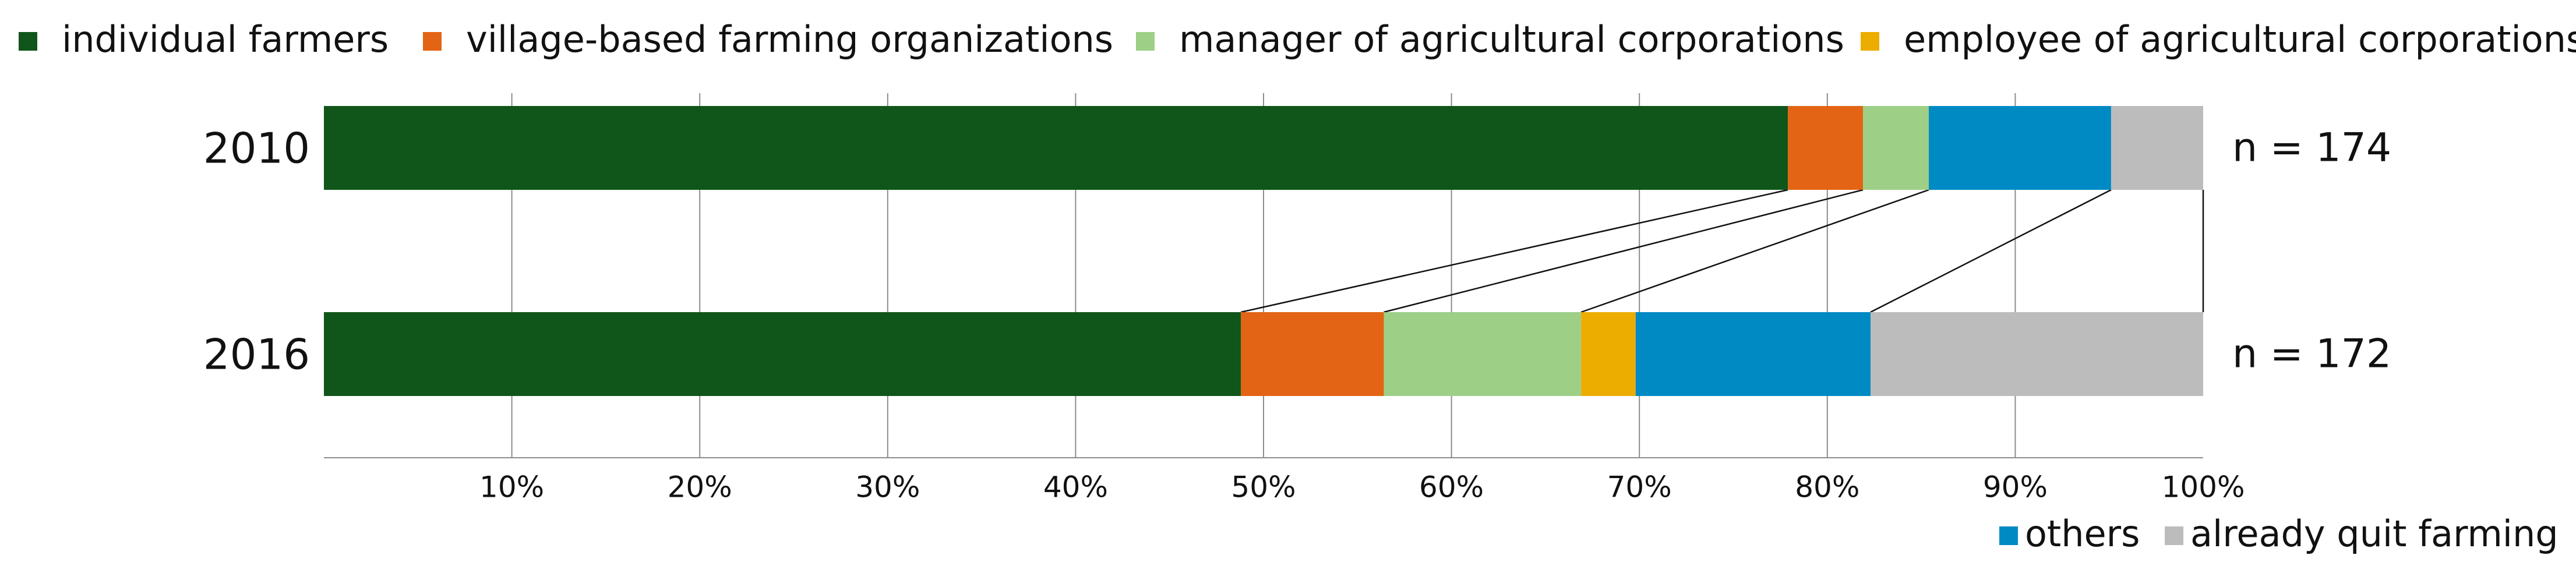  I want to click on x-tick-label: 20%, so click(700, 488).